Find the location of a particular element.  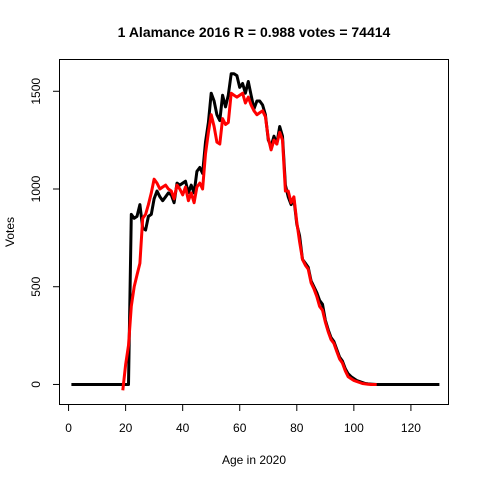

y-tick-label: 0 is located at coordinates (36, 384).